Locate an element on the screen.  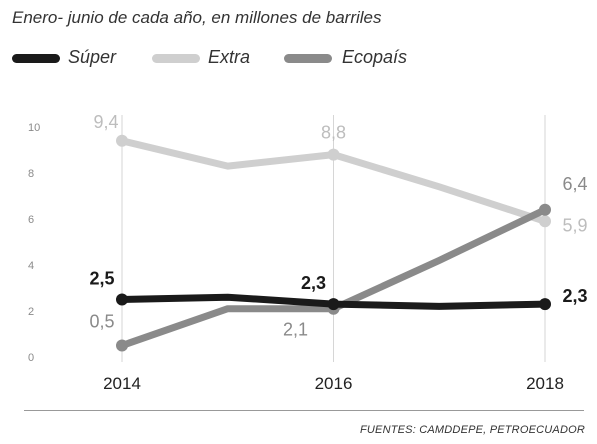
data-label-super-2014: 2,5 is located at coordinates (101, 279).